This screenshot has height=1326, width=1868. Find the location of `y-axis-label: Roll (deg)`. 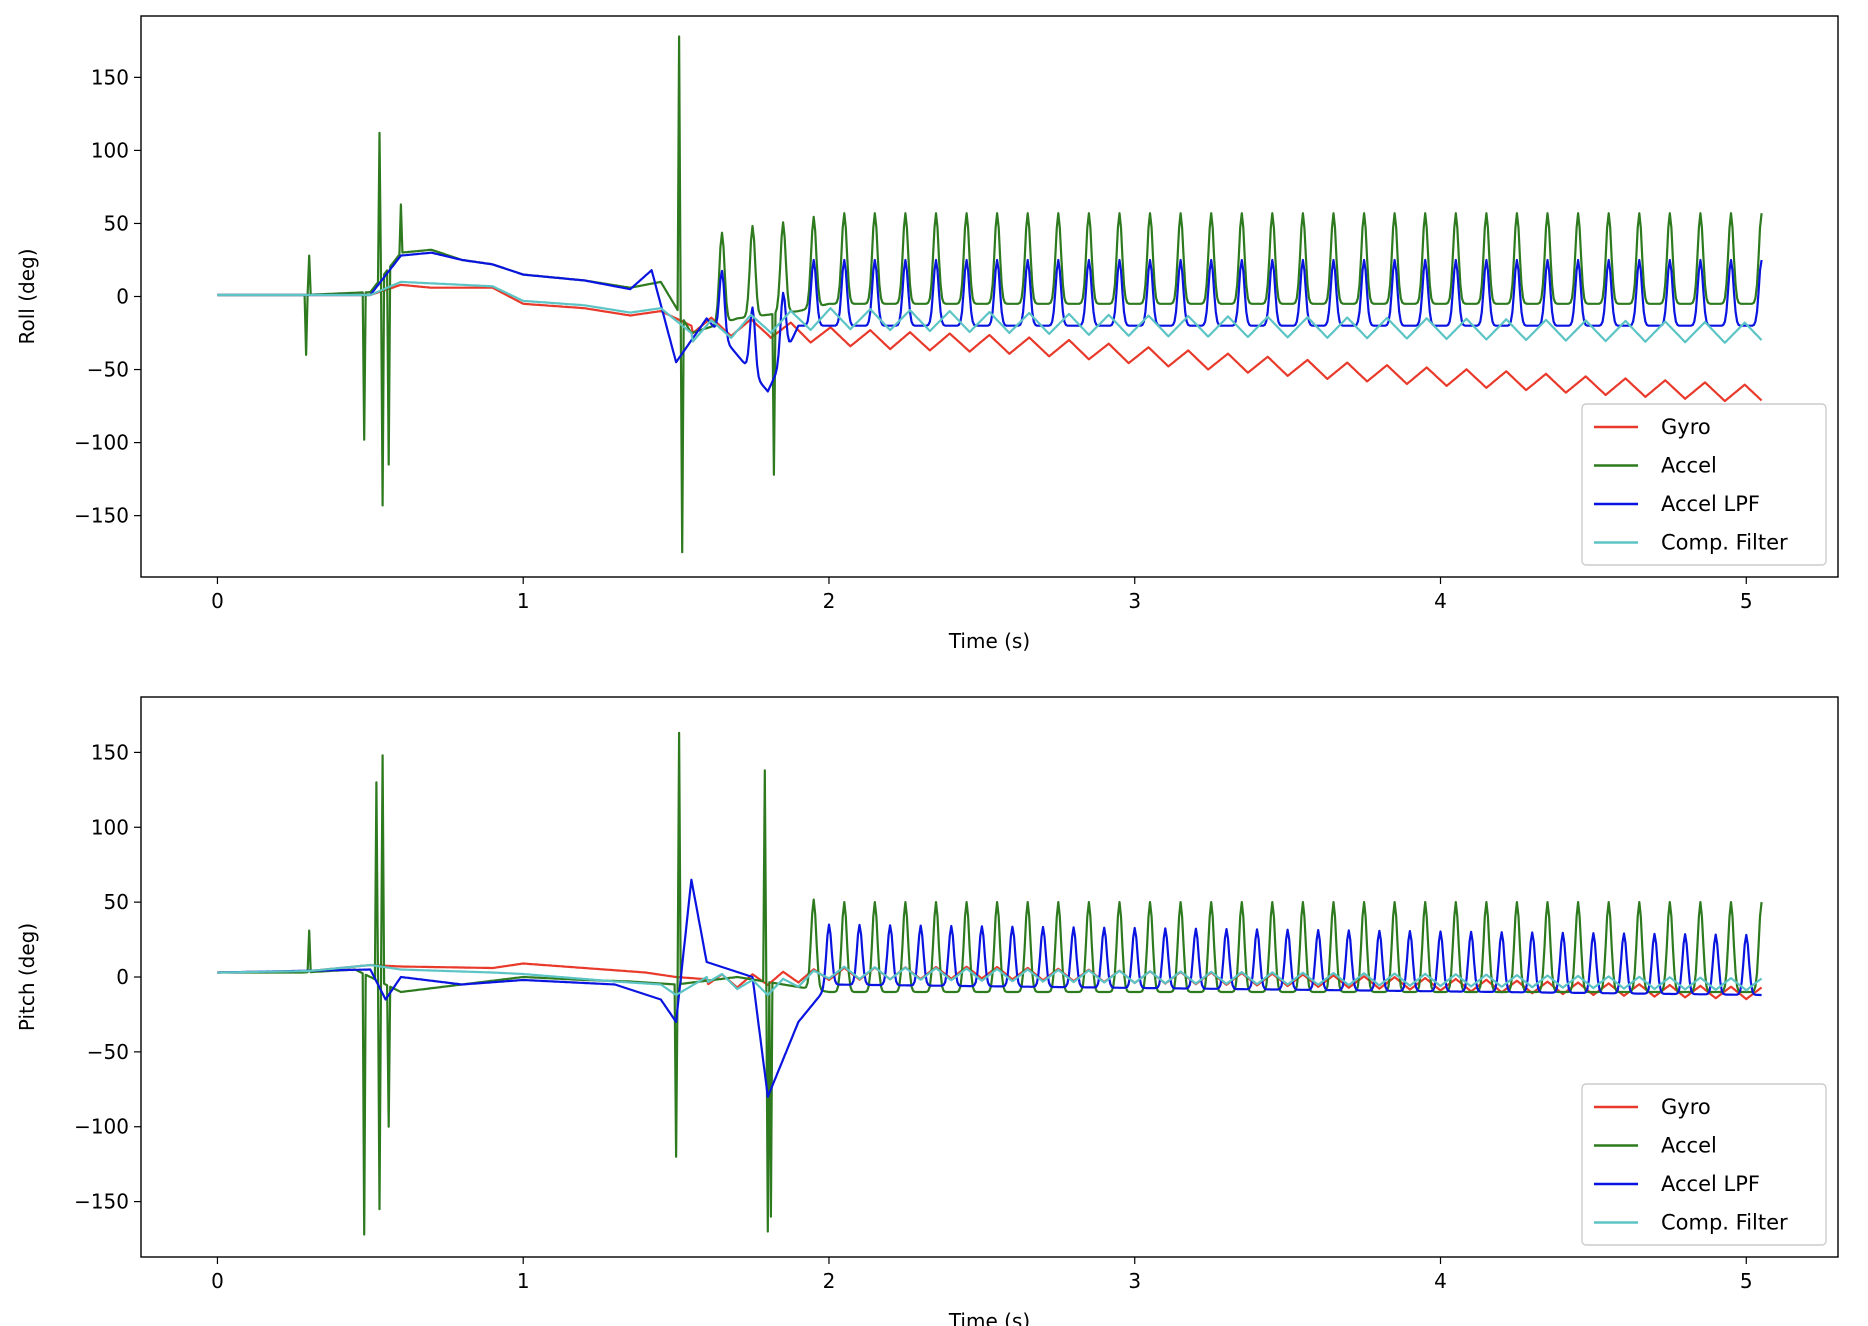

y-axis-label: Roll (deg) is located at coordinates (27, 296).